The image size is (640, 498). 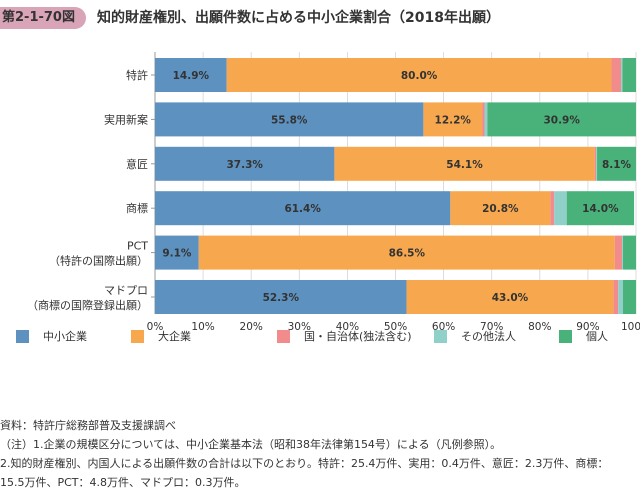 What do you see at coordinates (98, 261) in the screenshot?
I see `category-label: （特許の国際出願）` at bounding box center [98, 261].